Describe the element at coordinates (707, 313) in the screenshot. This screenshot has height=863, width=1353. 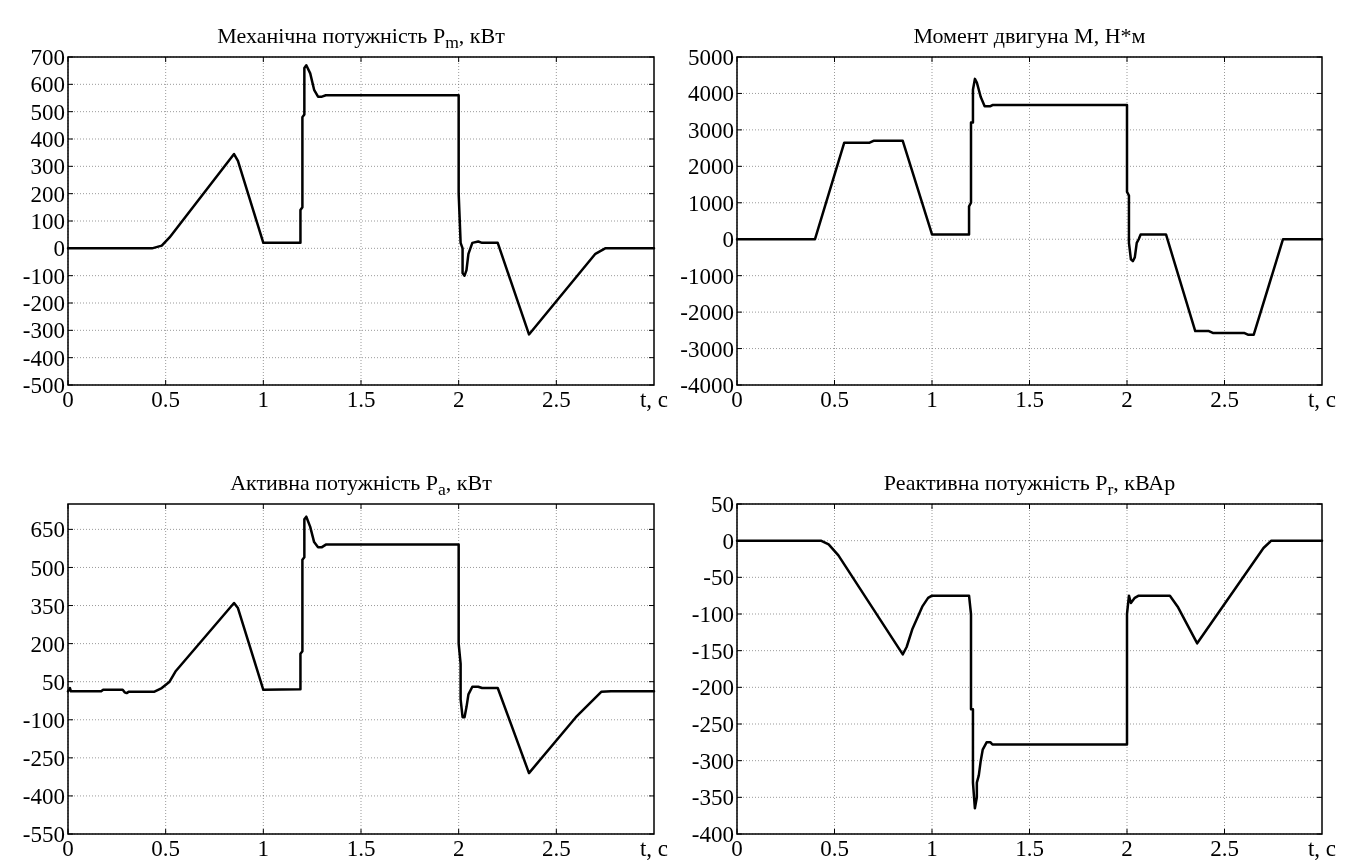
I see `y-tick-label: -2000` at that location.